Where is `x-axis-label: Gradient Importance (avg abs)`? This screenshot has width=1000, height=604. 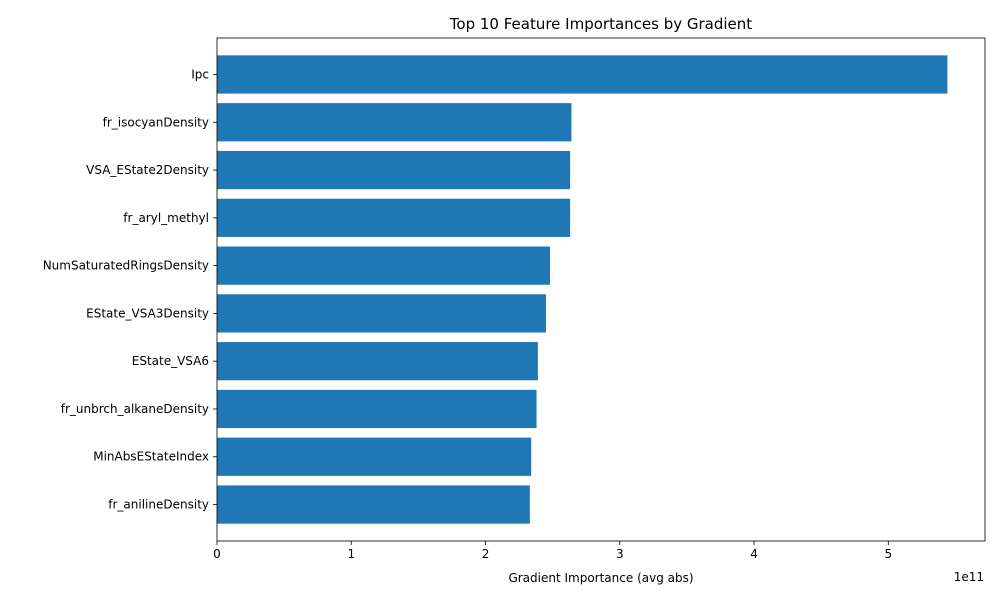 x-axis-label: Gradient Importance (avg abs) is located at coordinates (600, 578).